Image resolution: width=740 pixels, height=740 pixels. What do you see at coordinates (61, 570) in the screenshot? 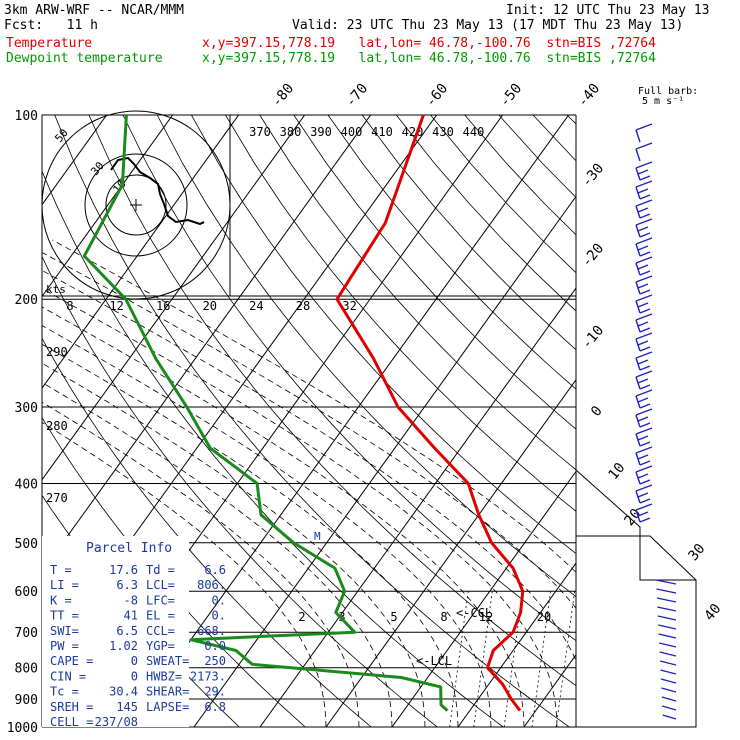
I see `parcel-row-label: T =` at bounding box center [61, 570].